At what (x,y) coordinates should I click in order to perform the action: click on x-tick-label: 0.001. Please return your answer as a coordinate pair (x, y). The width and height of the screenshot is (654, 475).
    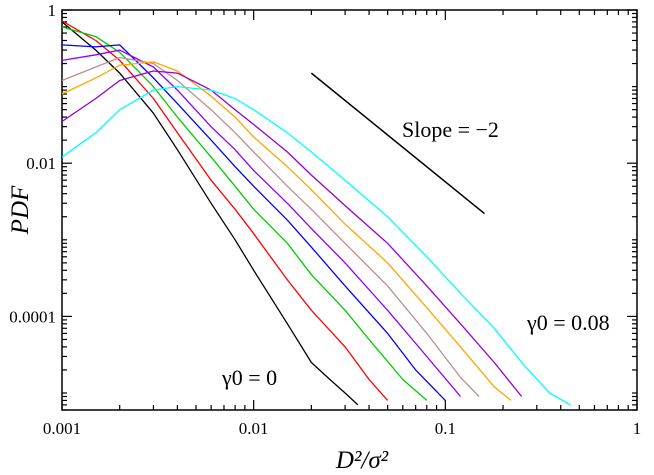
    Looking at the image, I should click on (62, 428).